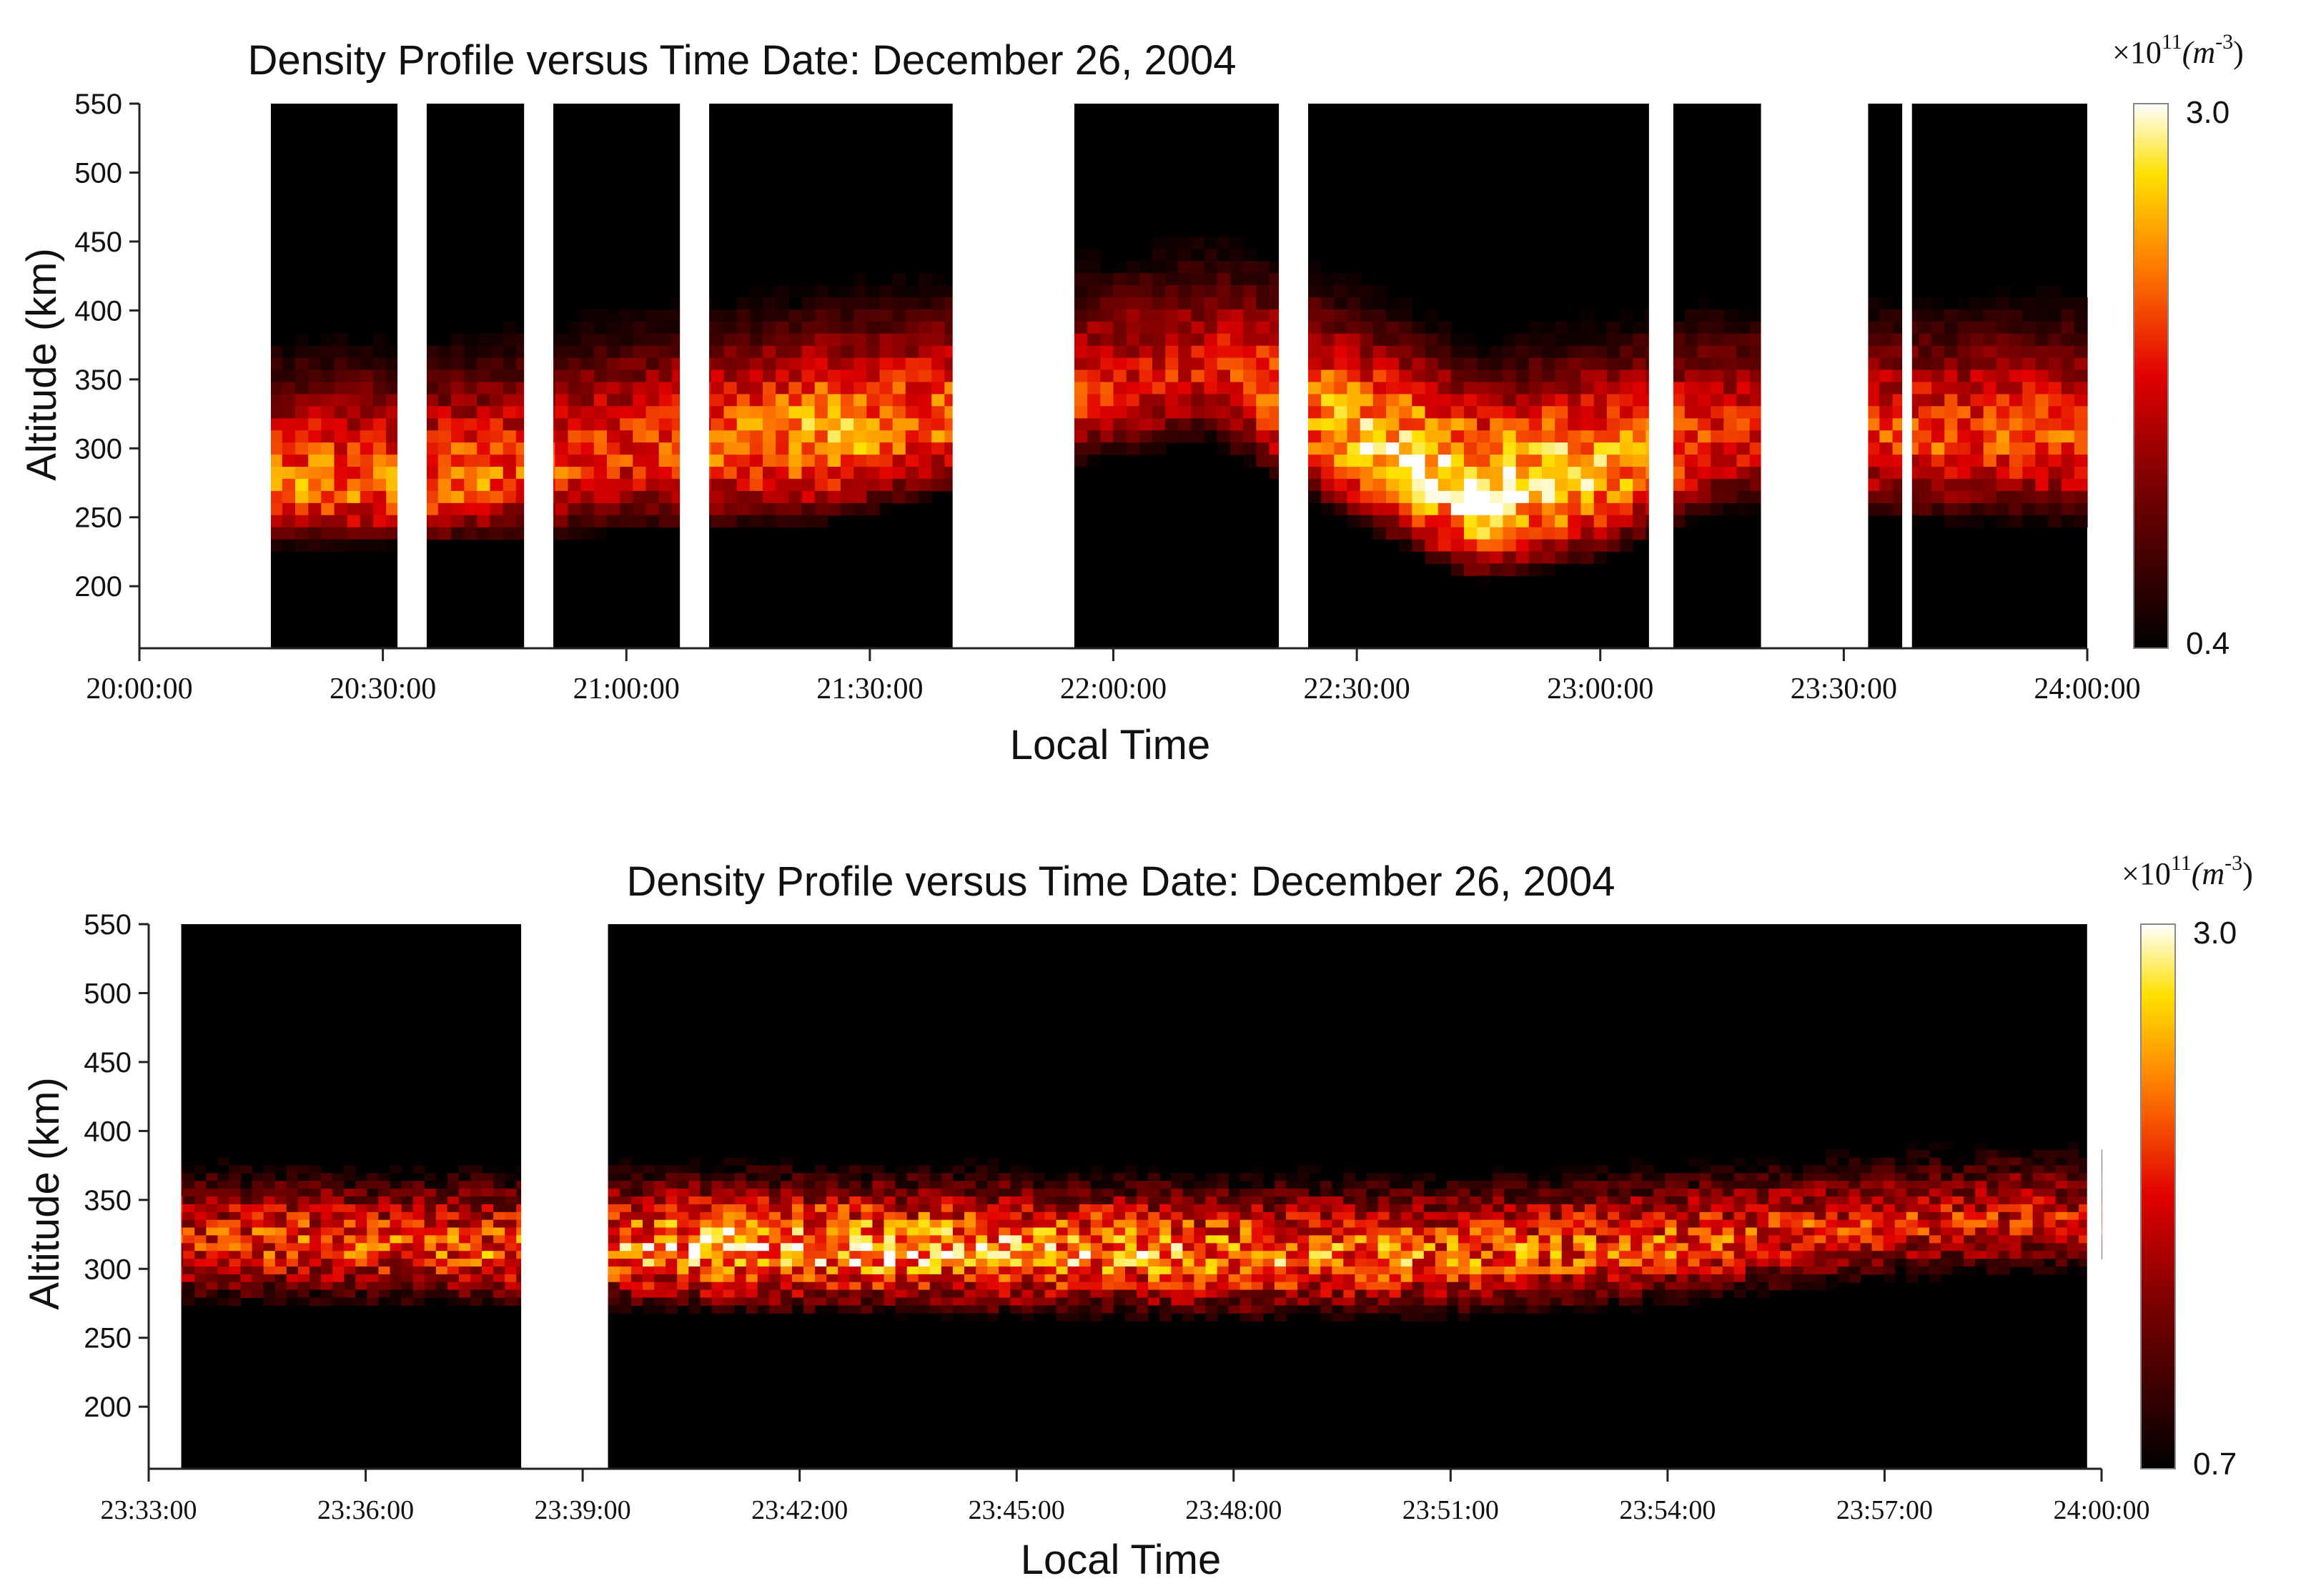 This screenshot has height=1596, width=2311. Describe the element at coordinates (2208, 643) in the screenshot. I see `chart-top-colorbar-min: 0.4` at that location.